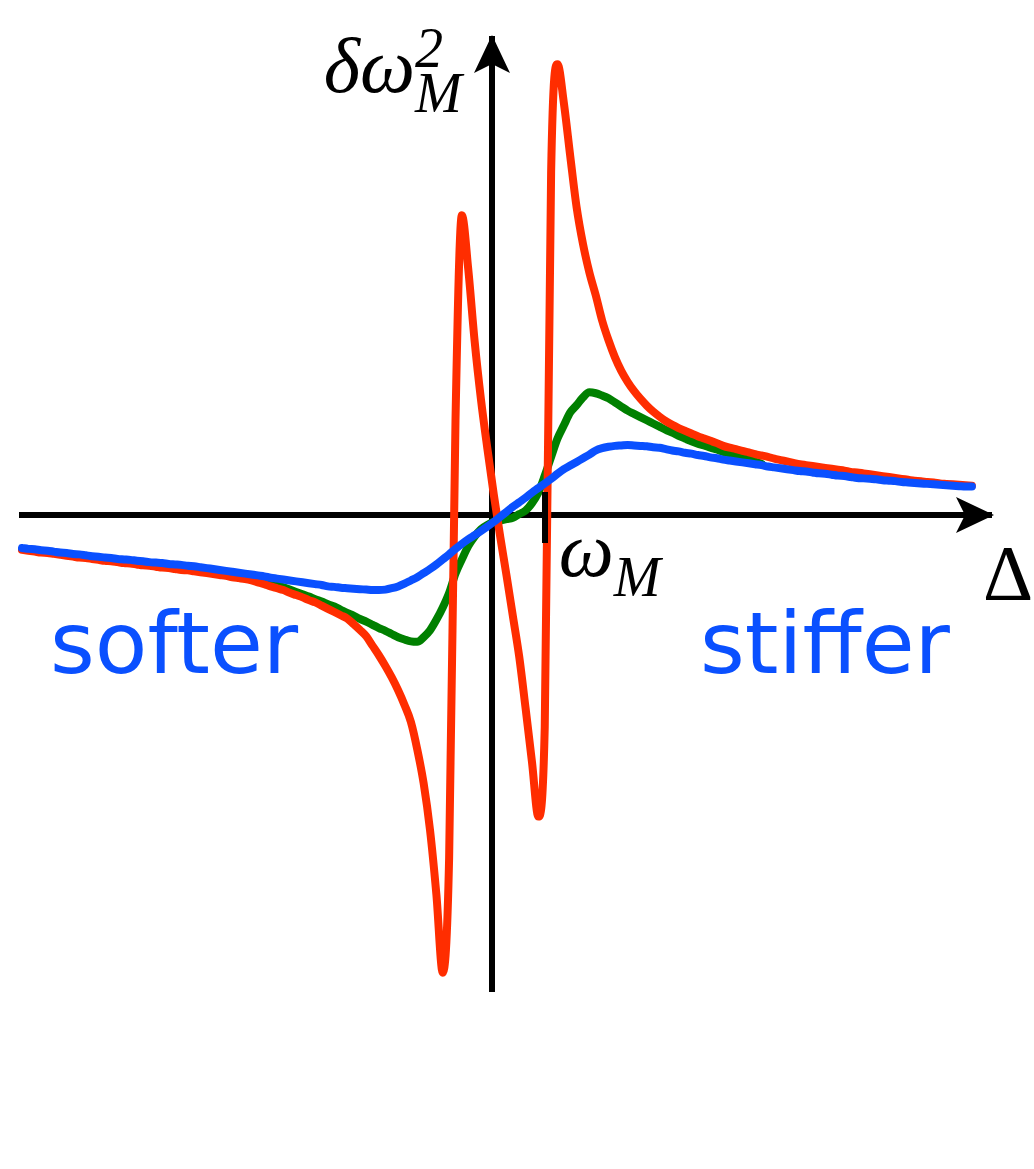  Describe the element at coordinates (825, 643) in the screenshot. I see `annotation: stiffer` at that location.